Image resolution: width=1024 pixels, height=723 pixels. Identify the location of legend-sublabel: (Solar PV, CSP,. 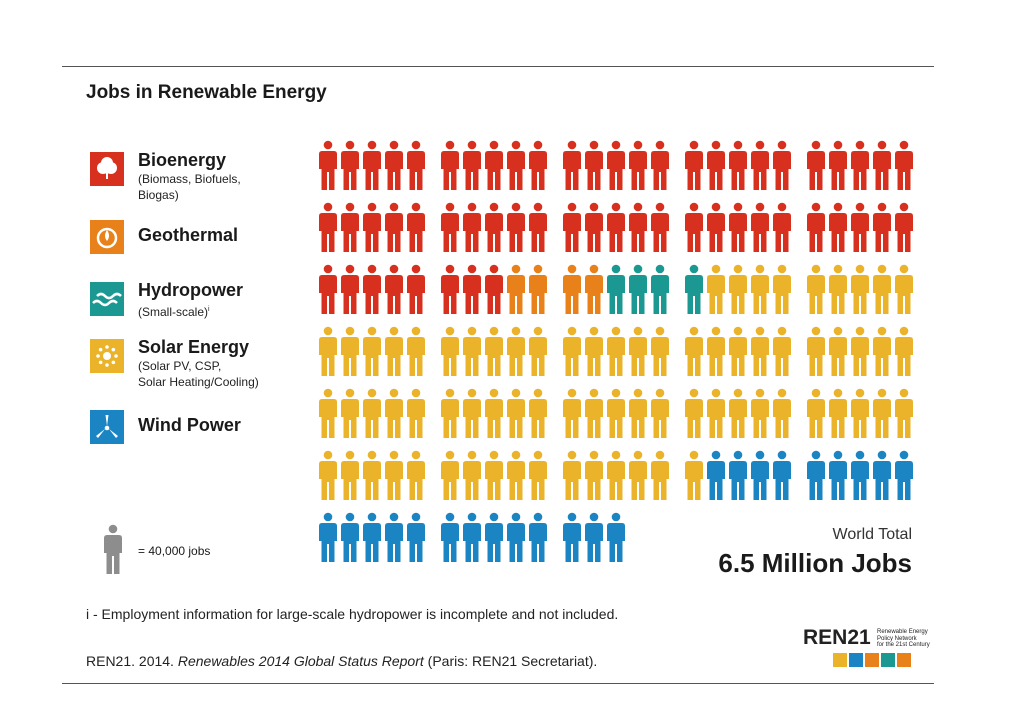
(180, 366).